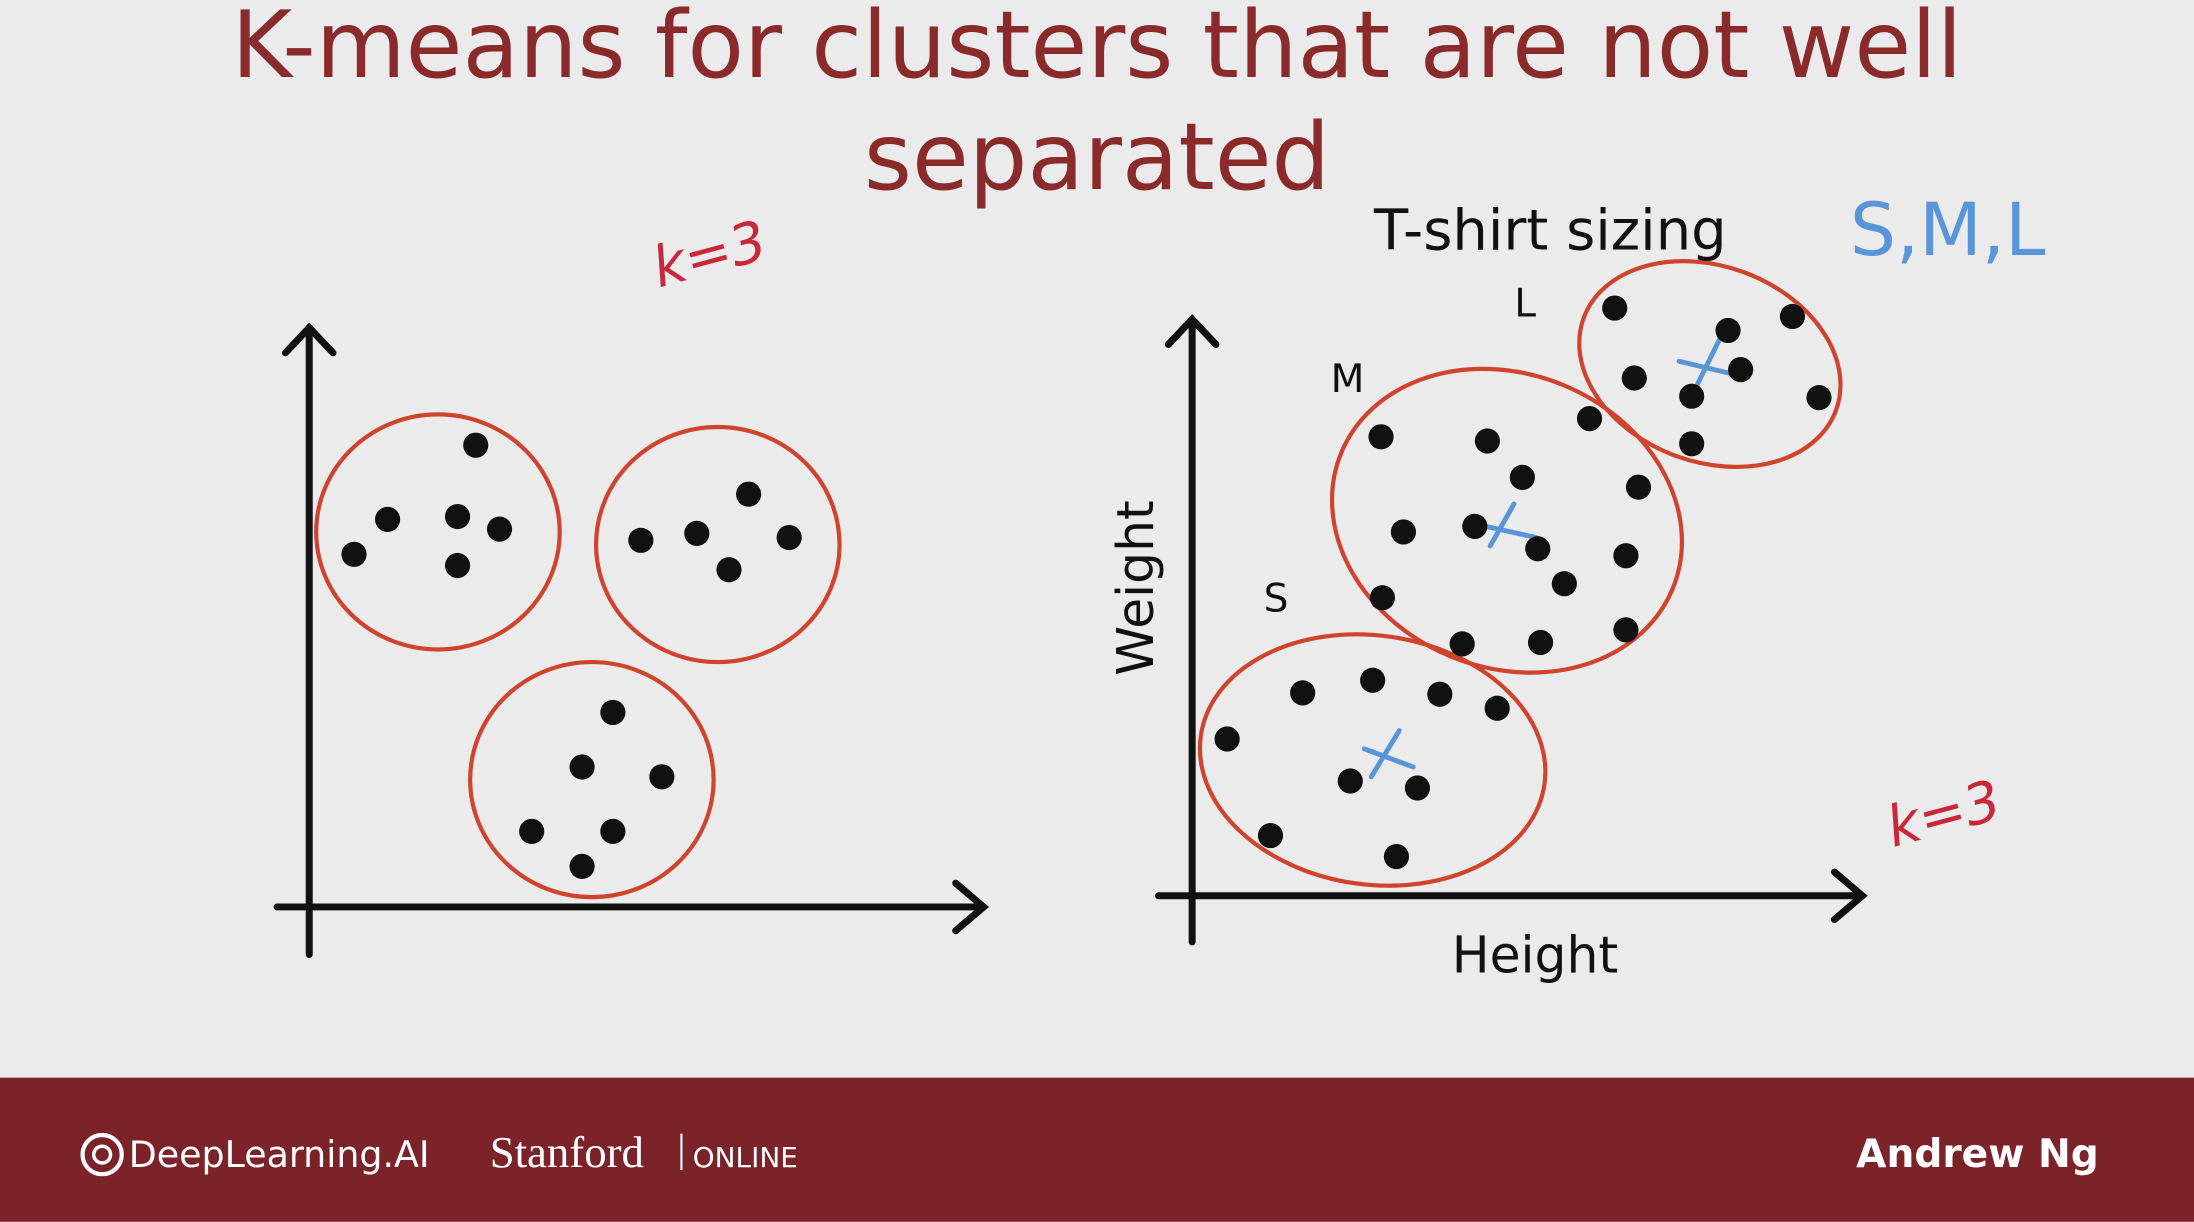 The height and width of the screenshot is (1222, 2194). What do you see at coordinates (1535, 955) in the screenshot?
I see `x-label: Height` at bounding box center [1535, 955].